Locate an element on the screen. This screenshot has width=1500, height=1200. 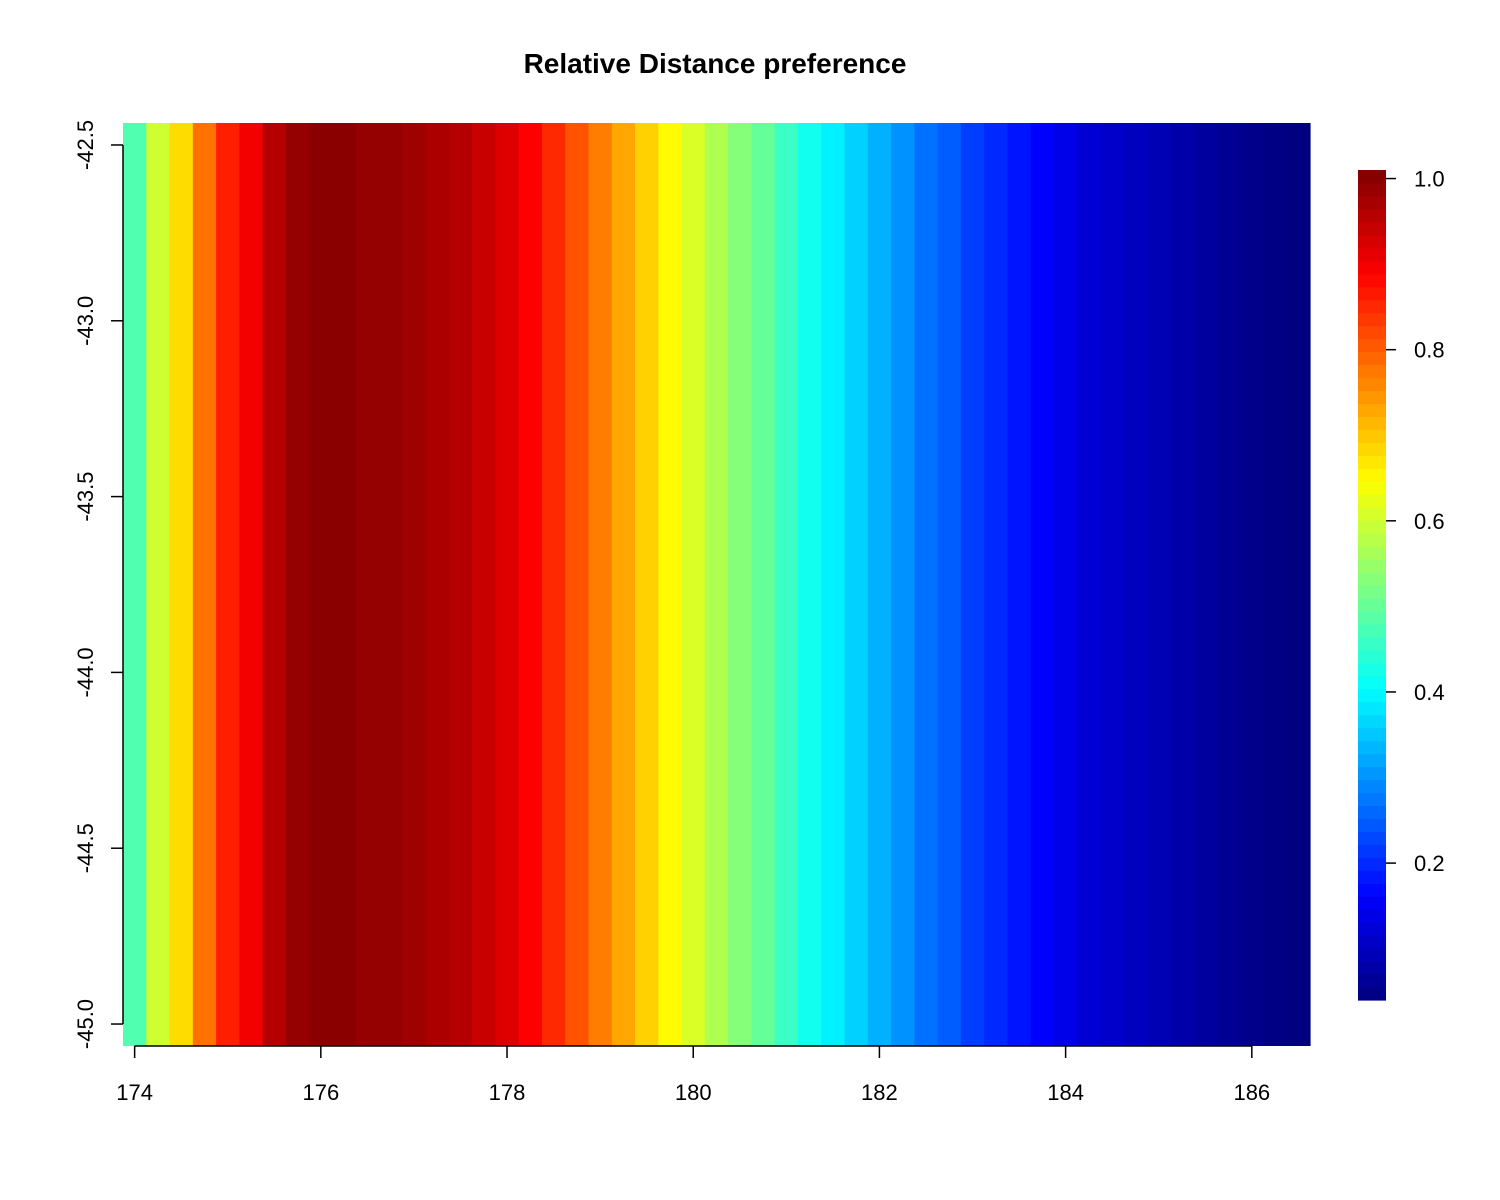
x-tick-label: 178 is located at coordinates (507, 1092).